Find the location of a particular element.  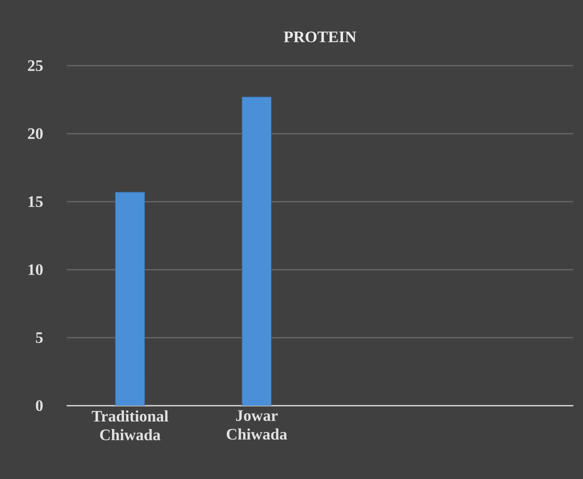

y-tick-label: 0 is located at coordinates (39, 406).